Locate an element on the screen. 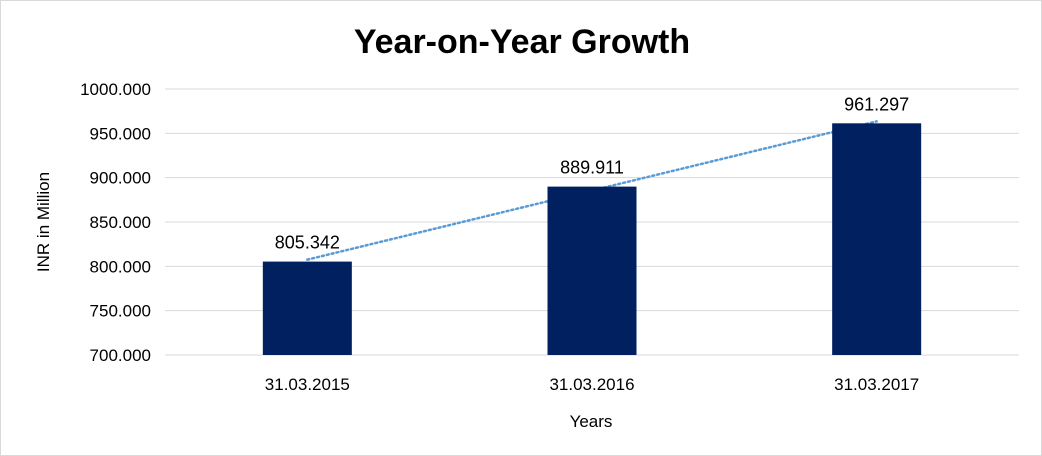 The height and width of the screenshot is (456, 1042). y-tick-label: 950.000 is located at coordinates (120, 133).